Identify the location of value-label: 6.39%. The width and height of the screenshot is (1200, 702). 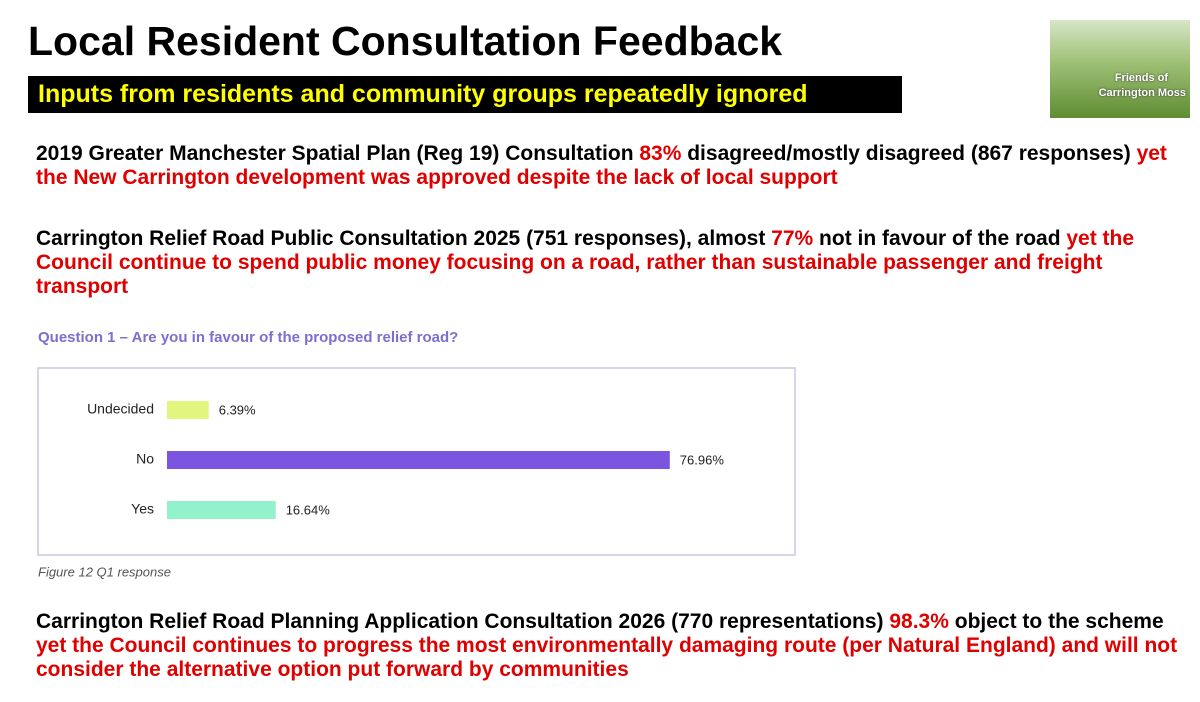
(237, 409).